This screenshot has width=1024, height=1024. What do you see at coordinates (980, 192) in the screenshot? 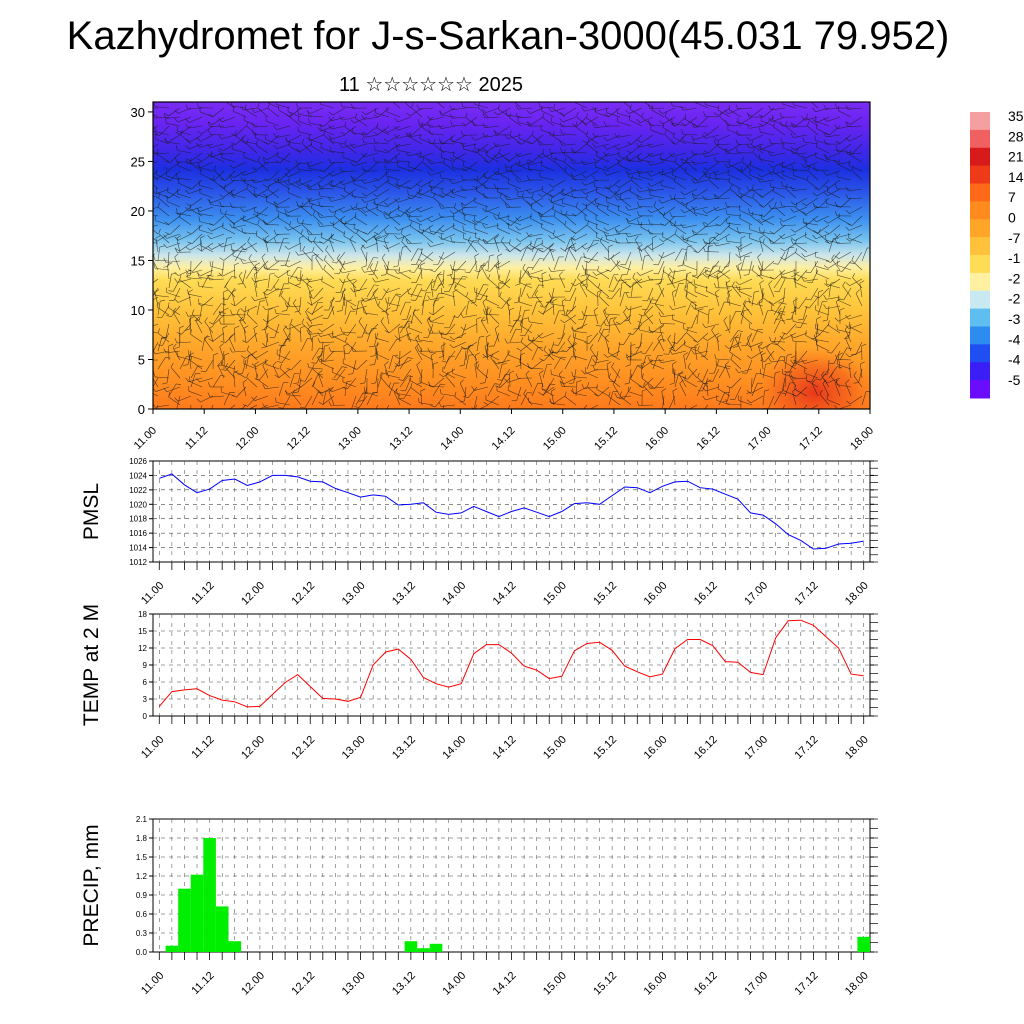
I see `colorbar-band` at bounding box center [980, 192].